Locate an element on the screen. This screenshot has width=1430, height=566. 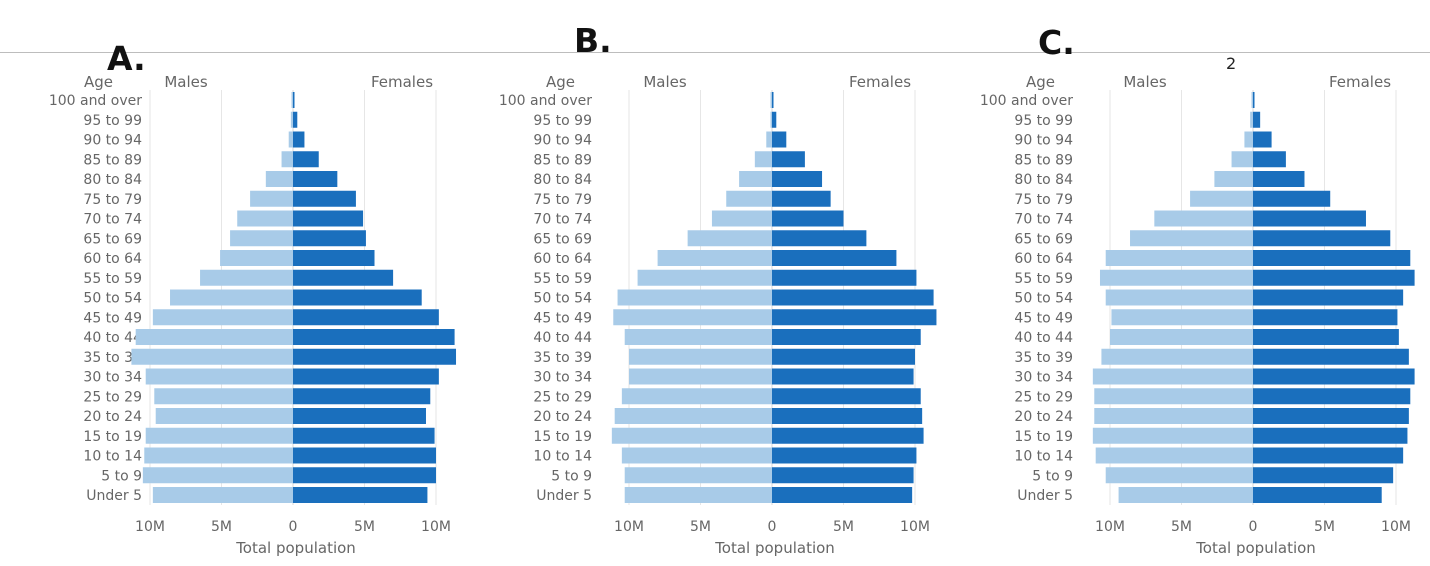
age-tick-label: 35 to 39 is located at coordinates (1043, 358).